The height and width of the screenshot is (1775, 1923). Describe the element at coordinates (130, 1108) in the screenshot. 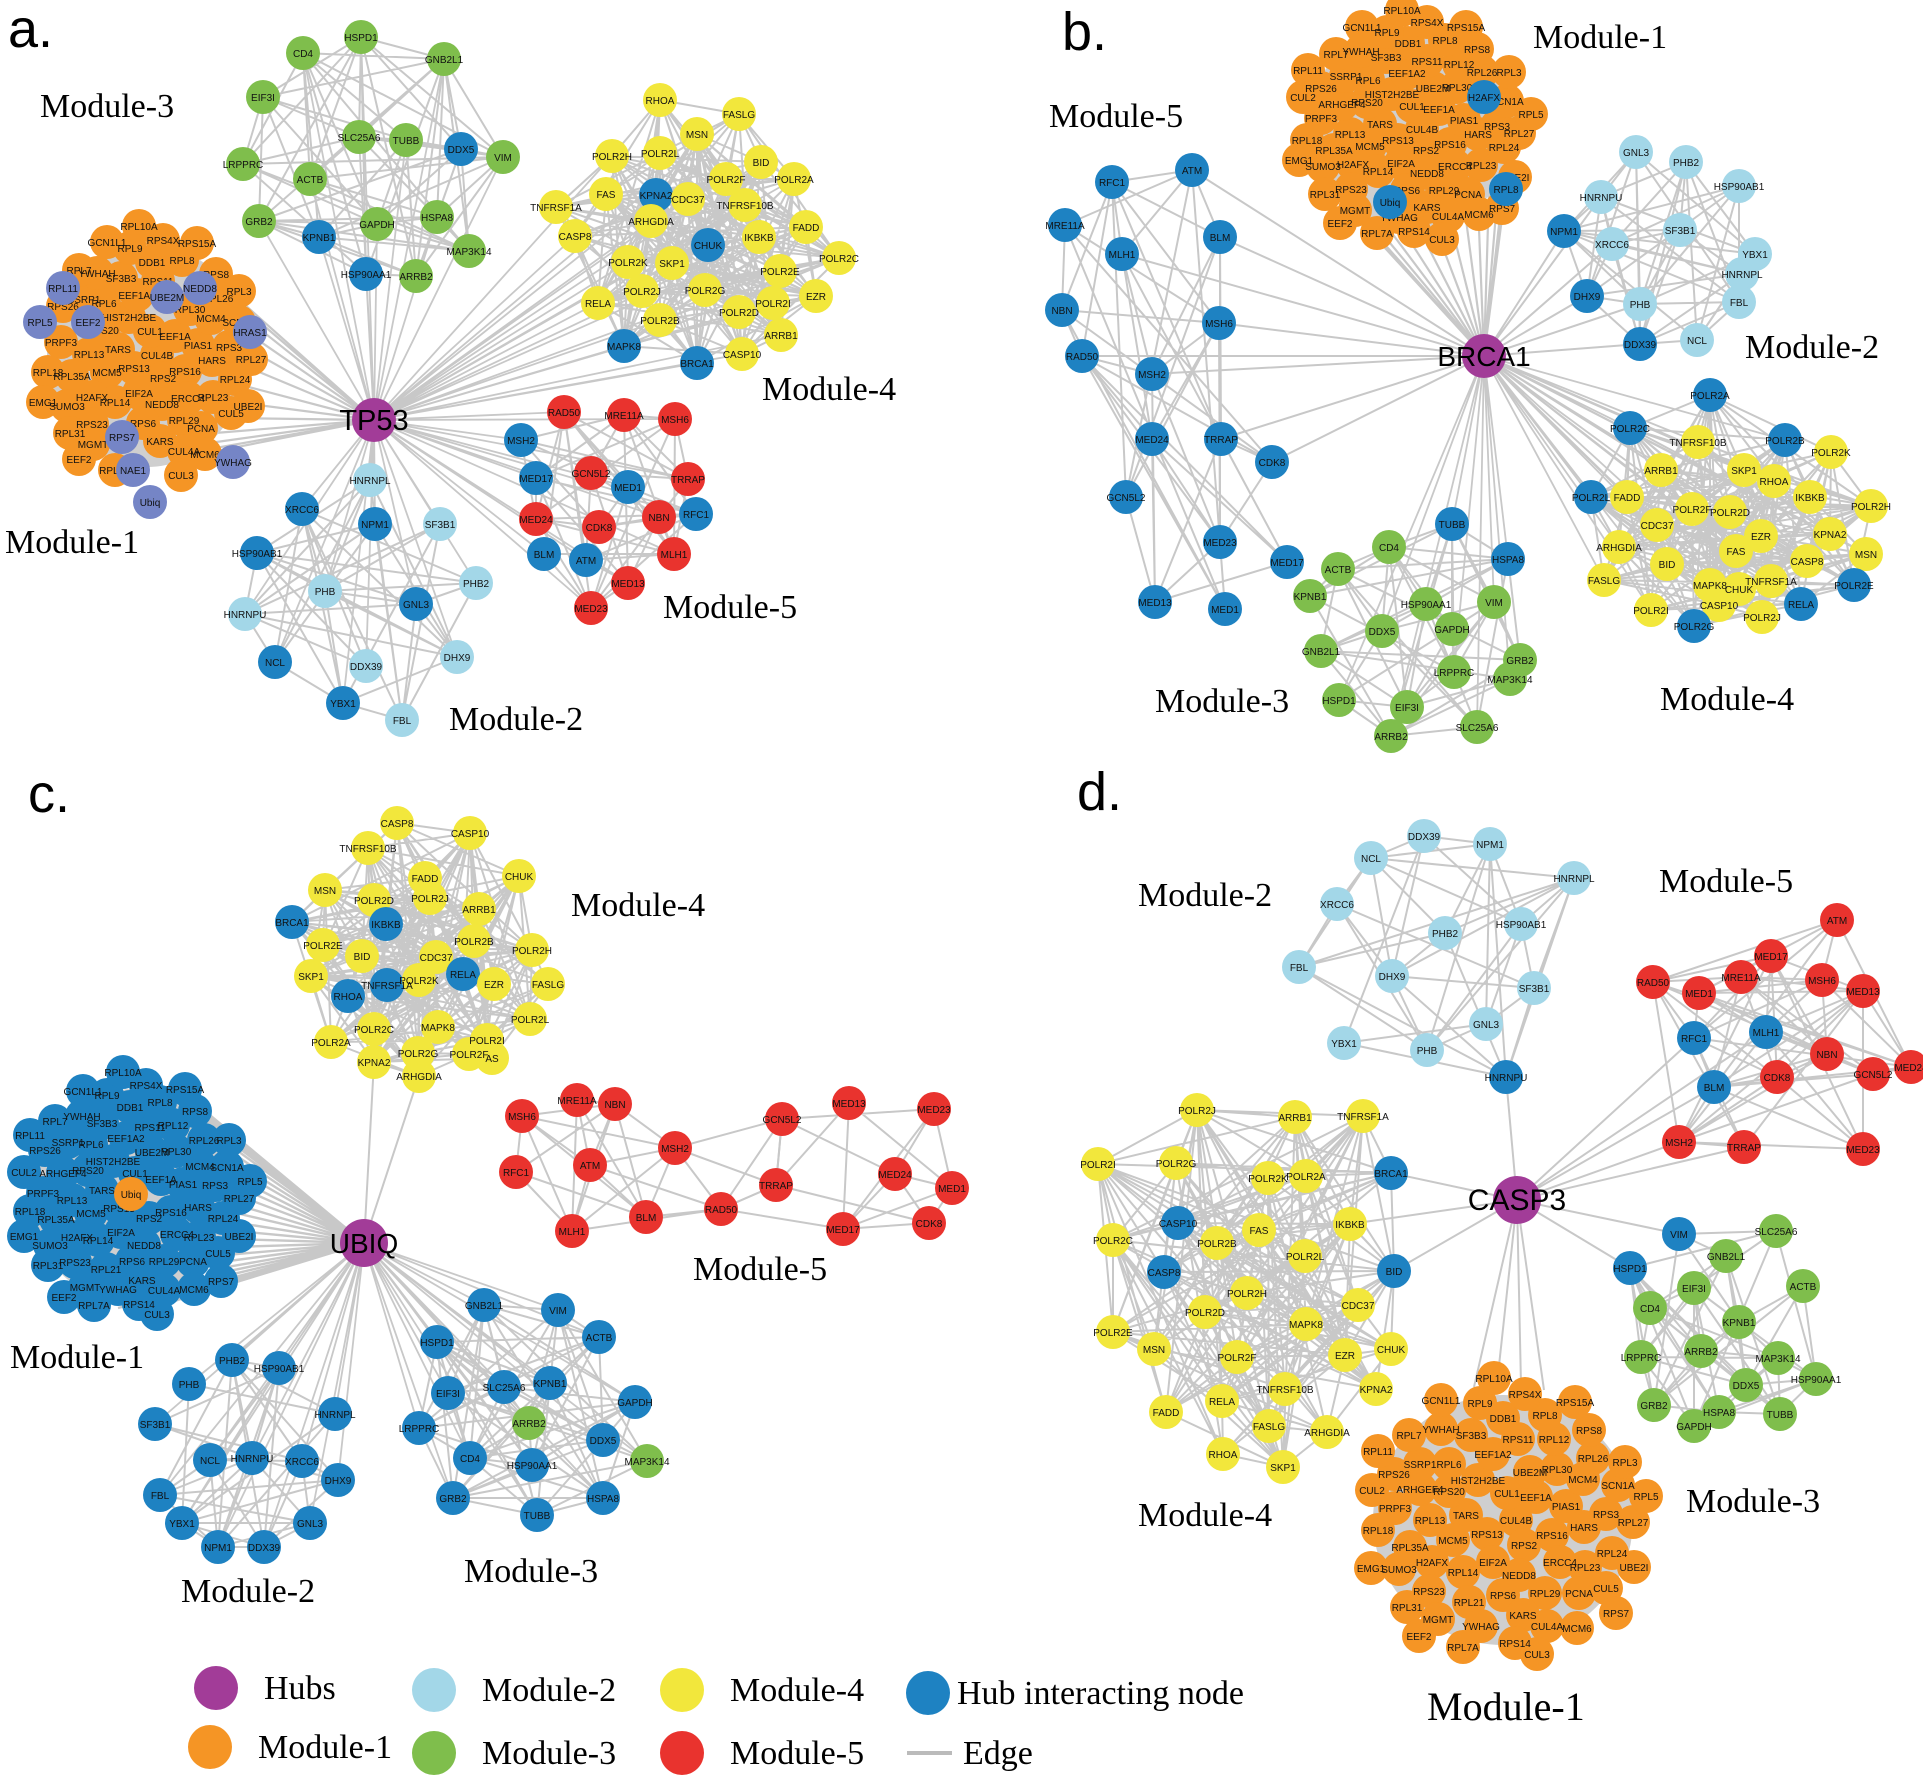

I see `svg-text: DDB1` at that location.